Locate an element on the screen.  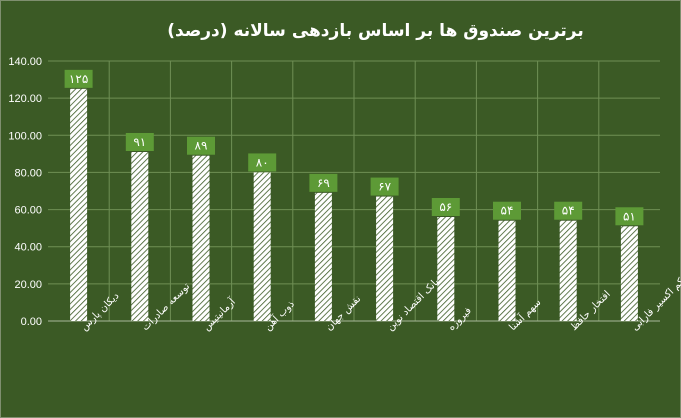
y-tick-label: 120.00 is located at coordinates (25, 99).